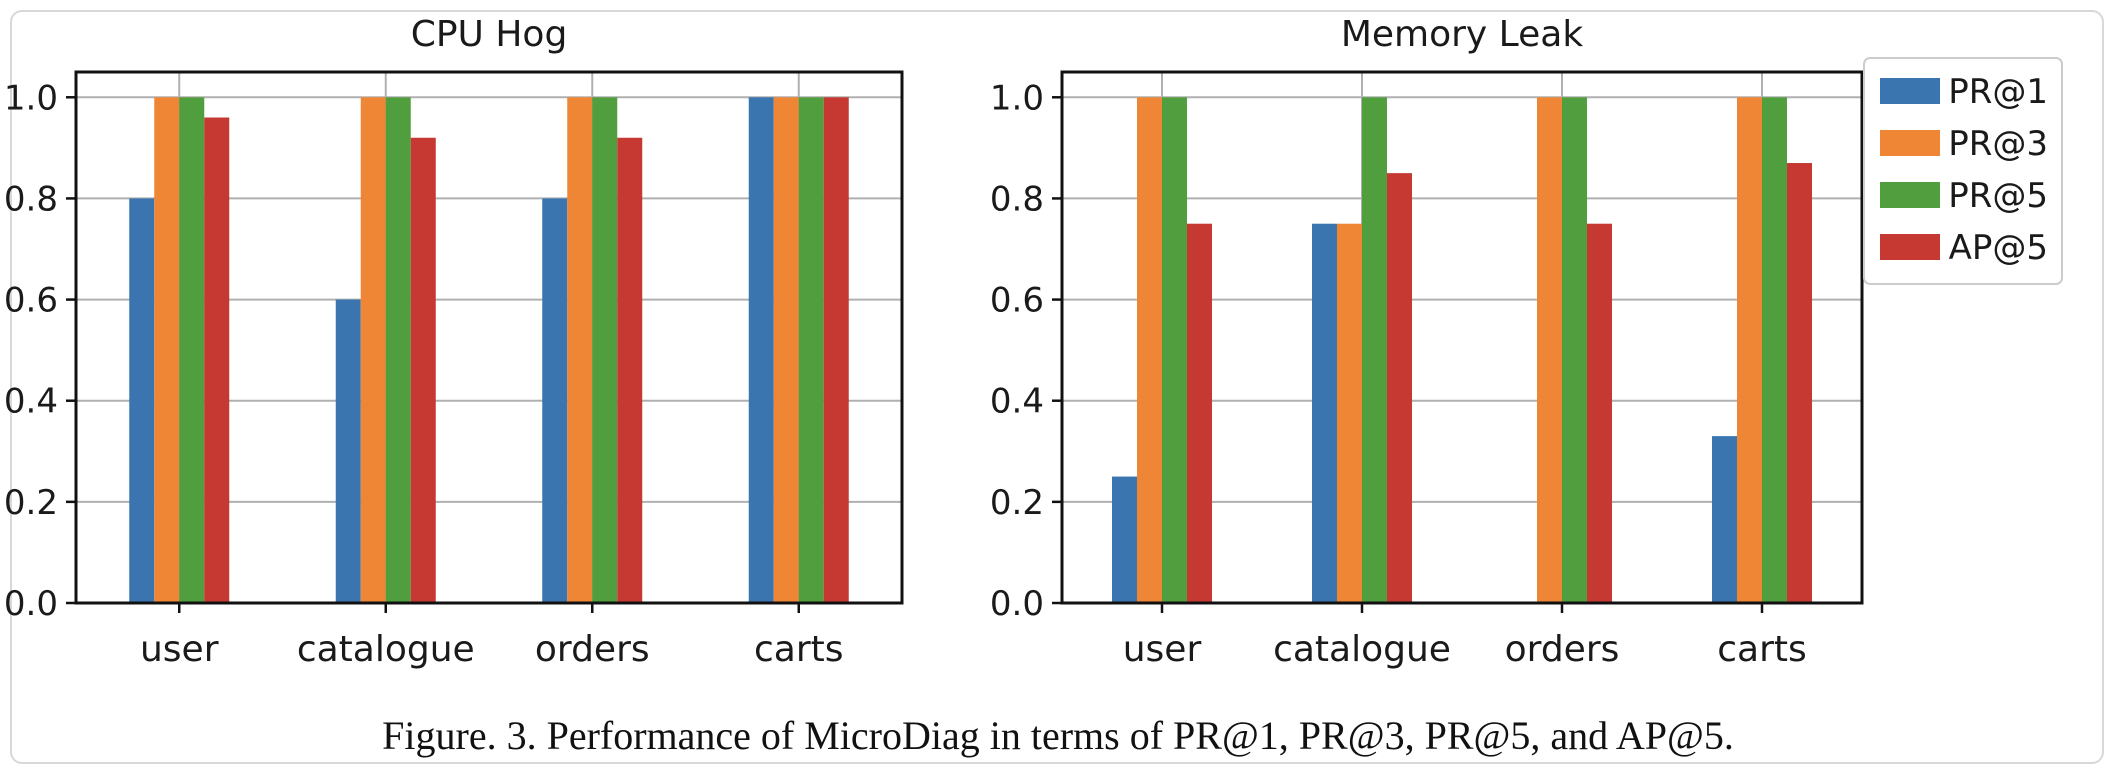 The width and height of the screenshot is (2116, 776). Describe the element at coordinates (1998, 144) in the screenshot. I see `legend-label-pr-at-3: PR@3` at that location.